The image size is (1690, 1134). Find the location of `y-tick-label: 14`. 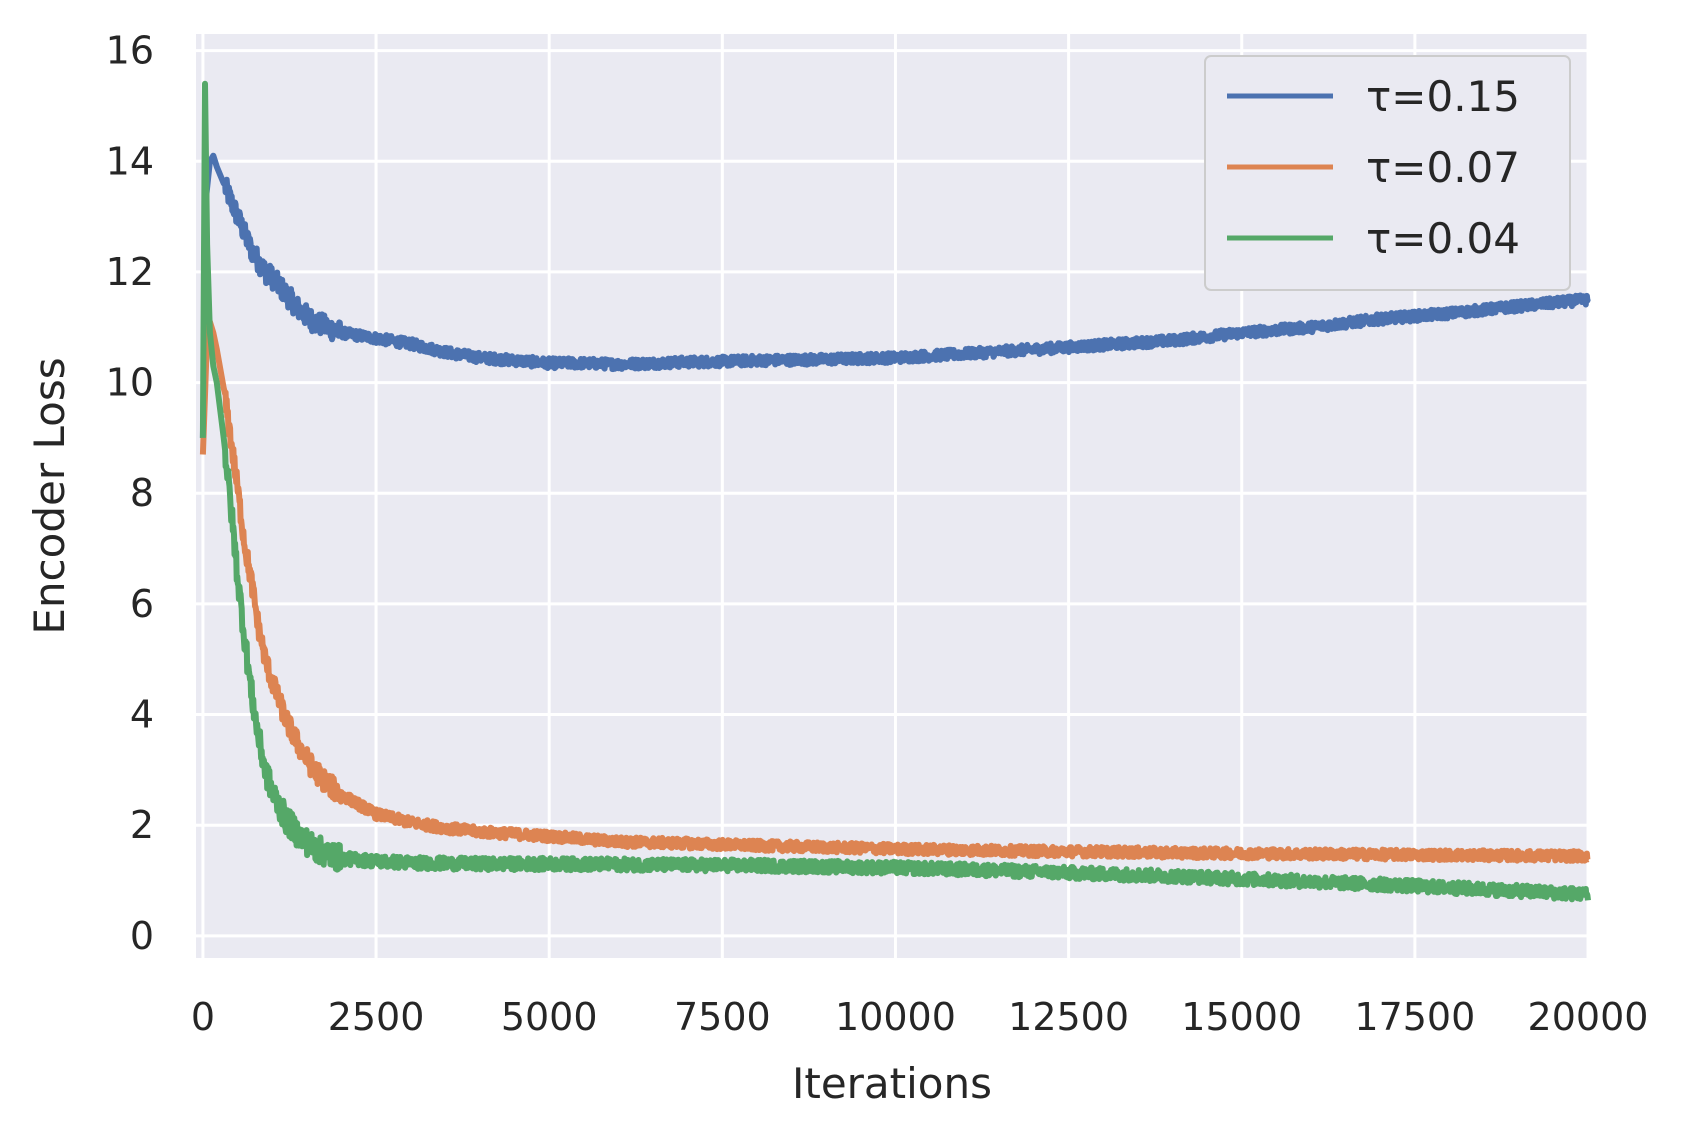

y-tick-label: 14 is located at coordinates (130, 161).